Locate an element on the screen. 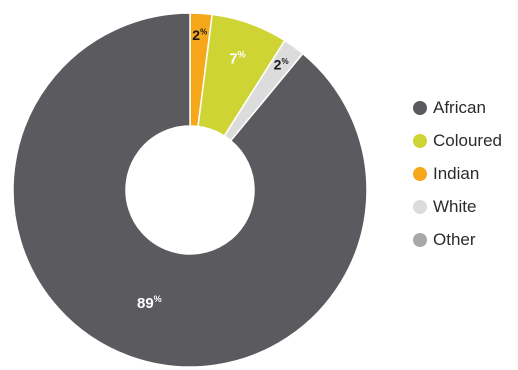  legend-label-white: White is located at coordinates (455, 206).